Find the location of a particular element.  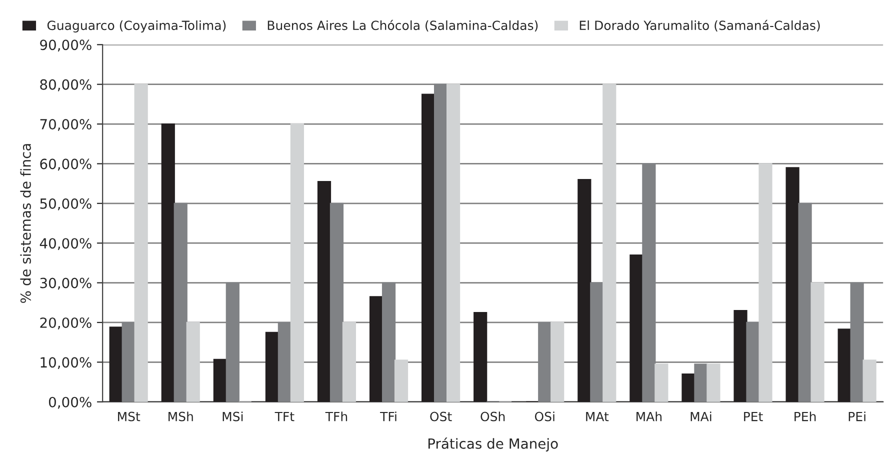

y-tick-label: 80,00% is located at coordinates (66, 85).